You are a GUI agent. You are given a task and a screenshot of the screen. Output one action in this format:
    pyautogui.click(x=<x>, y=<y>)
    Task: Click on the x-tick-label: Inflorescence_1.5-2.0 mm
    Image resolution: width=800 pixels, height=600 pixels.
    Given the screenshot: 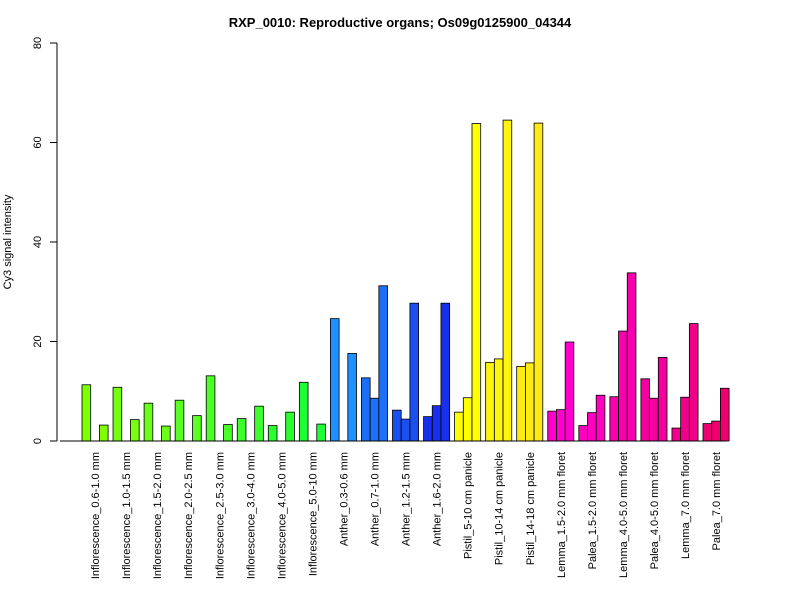 What is the action you would take?
    pyautogui.click(x=158, y=515)
    